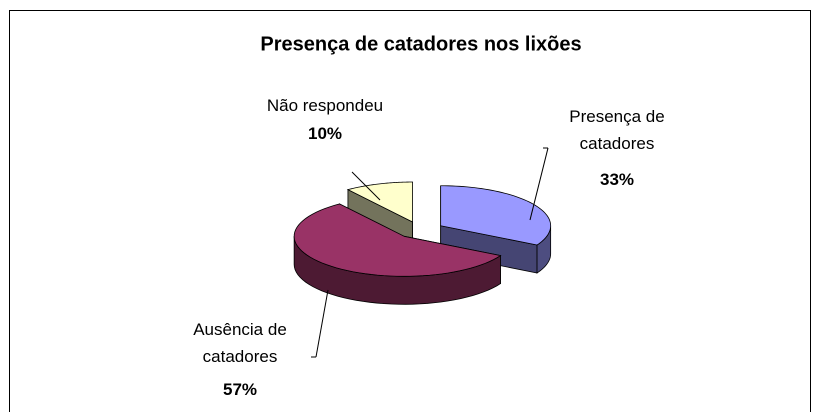  Describe the element at coordinates (325, 105) in the screenshot. I see `category-label: Não respondeu` at that location.